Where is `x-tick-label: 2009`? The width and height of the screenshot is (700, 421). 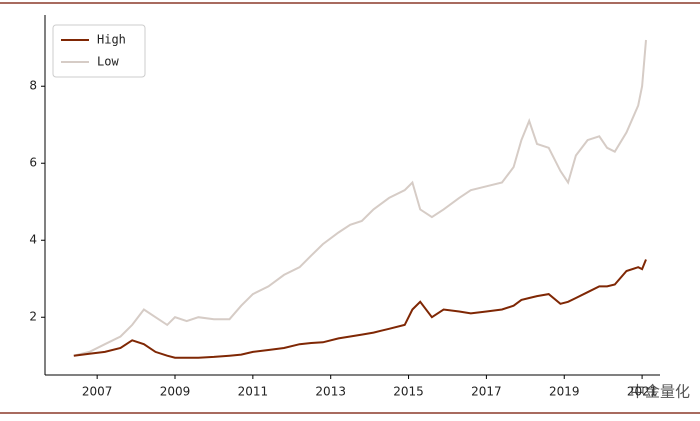
x-tick-label: 2009 is located at coordinates (175, 392).